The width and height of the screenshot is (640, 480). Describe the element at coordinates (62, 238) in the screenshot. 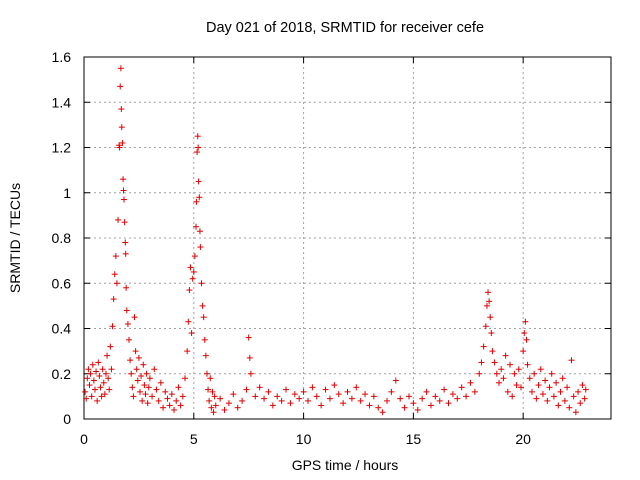

I see `y-tick-label: 0.8` at that location.